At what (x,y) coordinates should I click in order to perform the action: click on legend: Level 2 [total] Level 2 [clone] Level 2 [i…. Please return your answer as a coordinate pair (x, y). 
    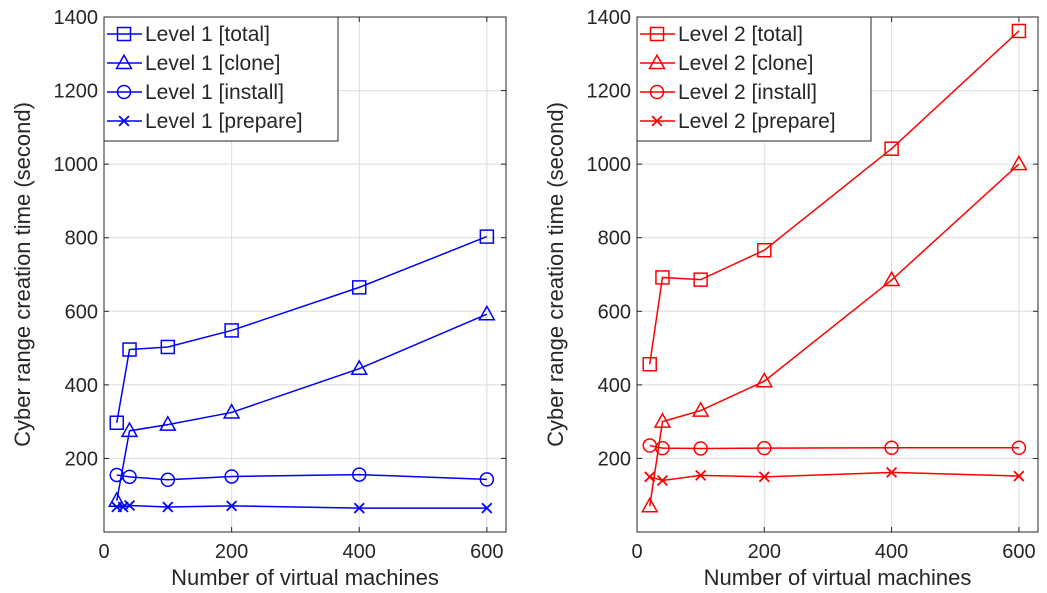
    Looking at the image, I should click on (754, 79).